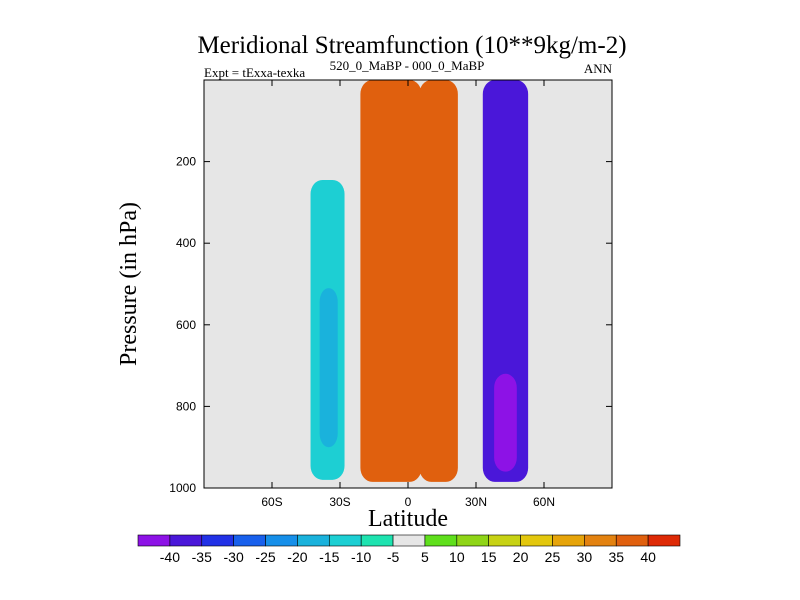 Image resolution: width=800 pixels, height=600 pixels. Describe the element at coordinates (407, 65) in the screenshot. I see `period-label: 520_0_MaBP - 000_0_MaBP` at that location.